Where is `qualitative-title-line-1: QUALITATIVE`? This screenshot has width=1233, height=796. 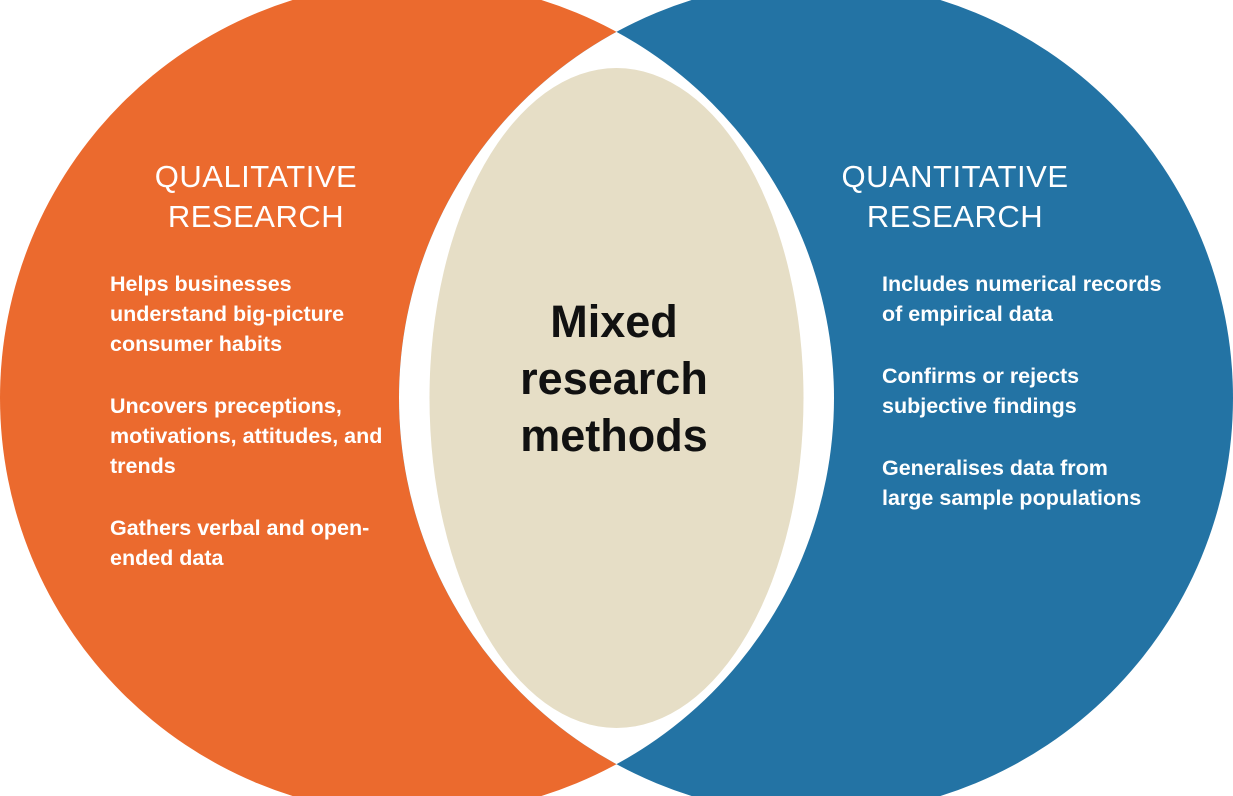
qualitative-title-line-1: QUALITATIVE is located at coordinates (256, 176).